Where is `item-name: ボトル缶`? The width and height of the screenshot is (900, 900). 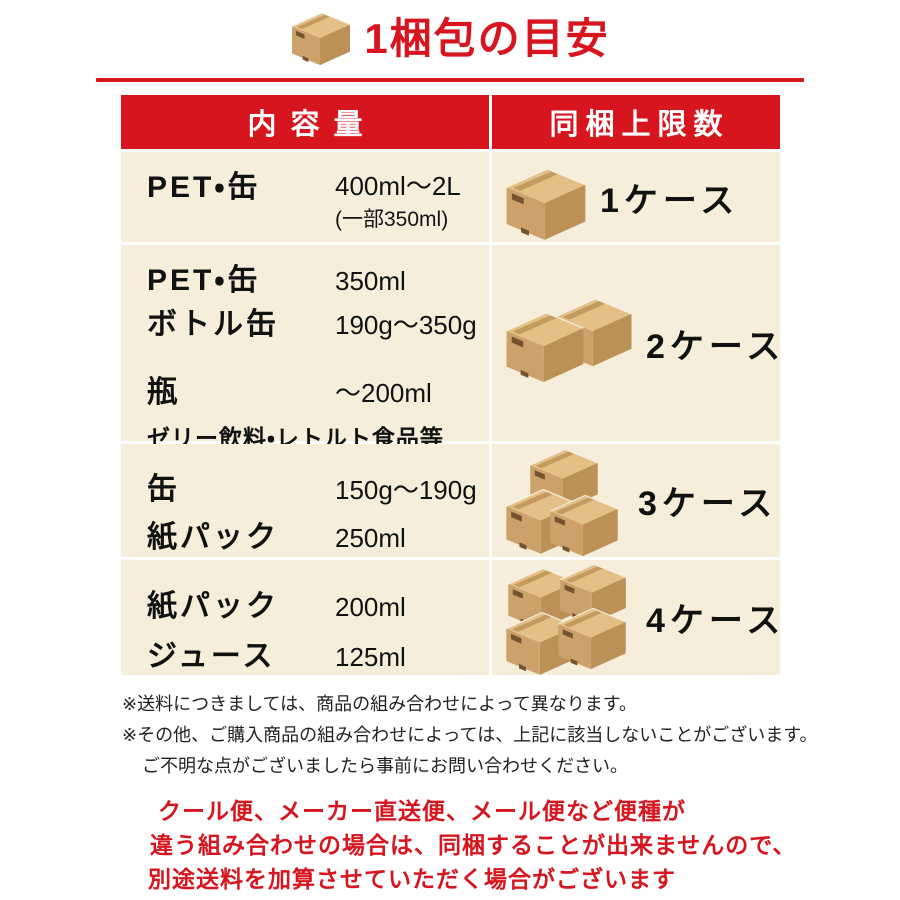
item-name: ボトル缶 is located at coordinates (213, 324).